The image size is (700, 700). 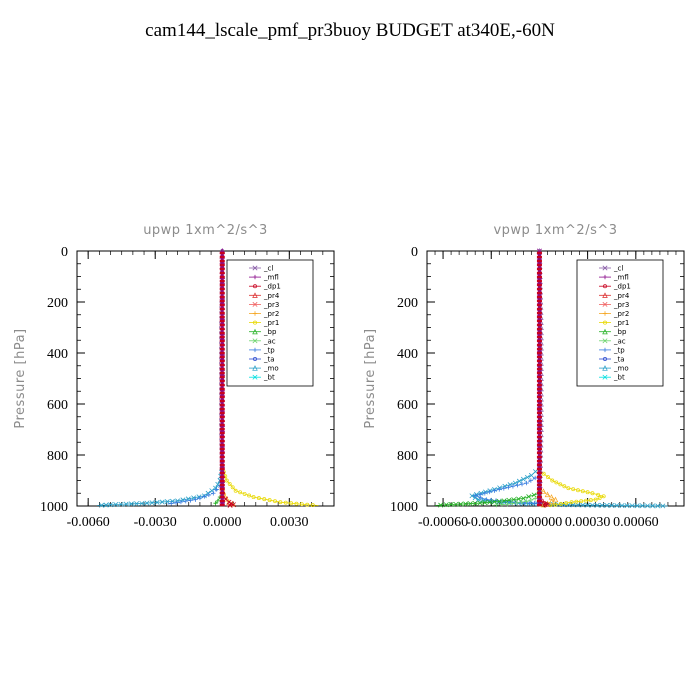 I want to click on chart-2-xtick-label: 0.00000, so click(x=540, y=522).